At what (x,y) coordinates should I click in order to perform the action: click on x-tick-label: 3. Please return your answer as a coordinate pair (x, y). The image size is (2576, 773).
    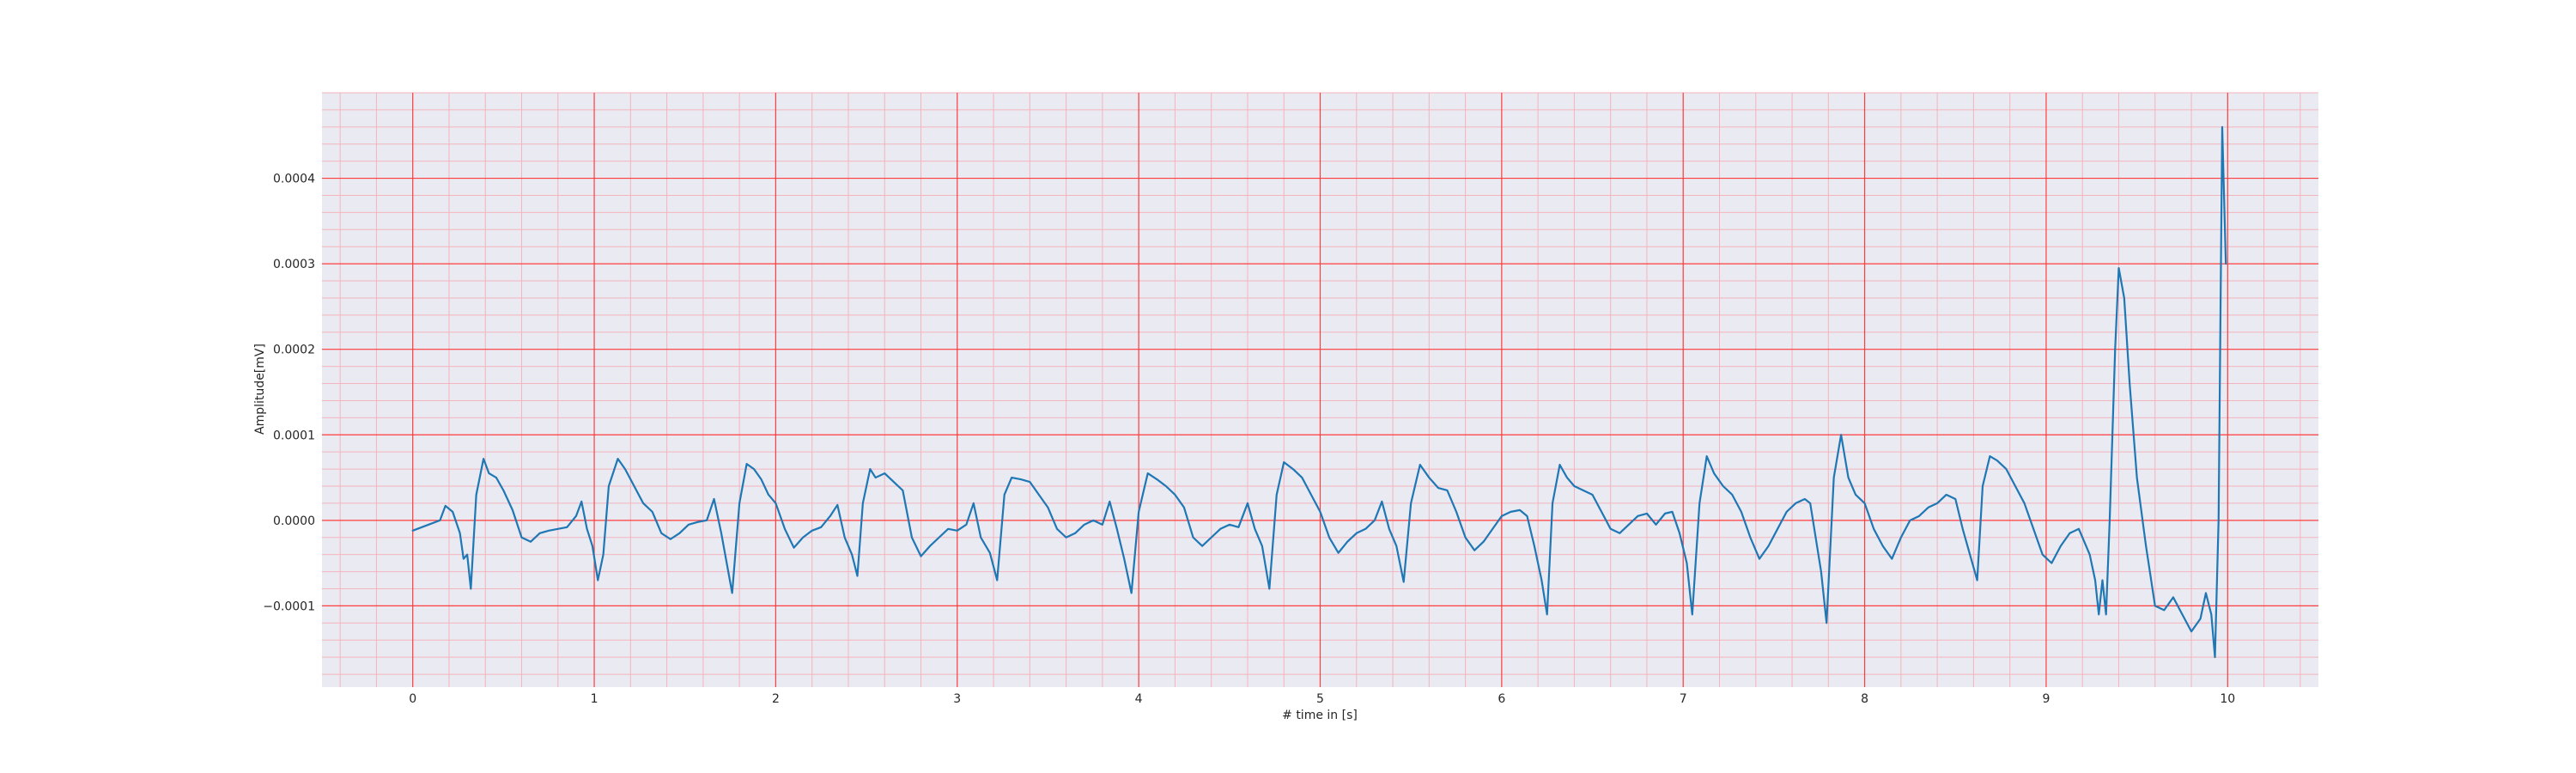
    Looking at the image, I should click on (957, 699).